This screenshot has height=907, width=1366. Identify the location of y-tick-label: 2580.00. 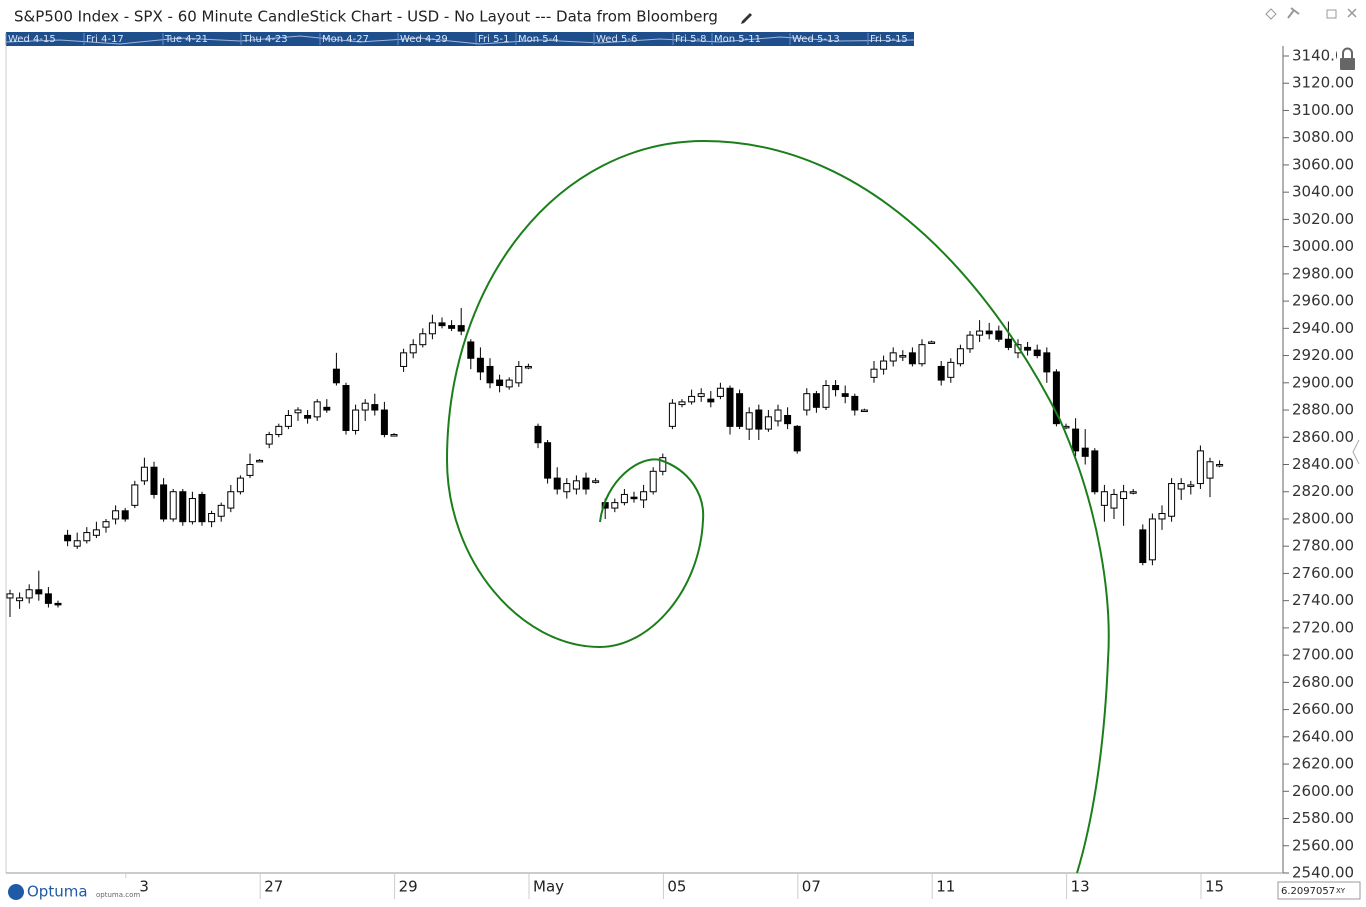
(1323, 818).